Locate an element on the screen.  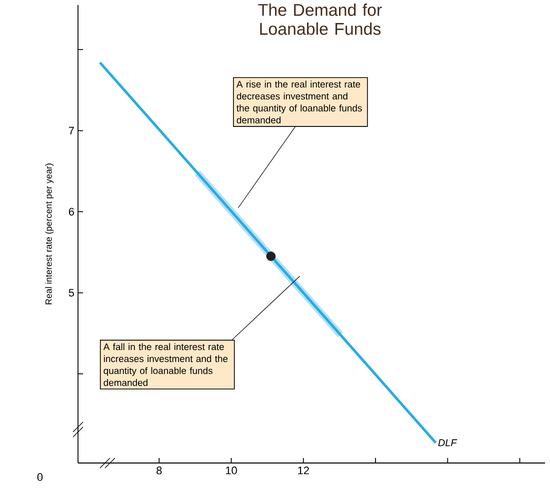
annotation: A rise in the real interest rate decreases investment and the quantity of loanable funds demanded is located at coordinates (299, 102).